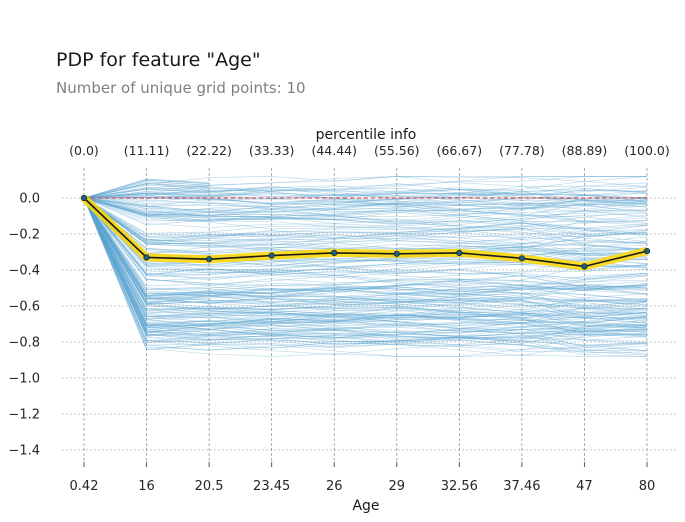 Image resolution: width=685 pixels, height=522 pixels. I want to click on y-axis-tick-labels: 0.0 −0.2 −0.4 −0.6 −0.8 −1.0 −1.2 −1.4, so click(24, 325).